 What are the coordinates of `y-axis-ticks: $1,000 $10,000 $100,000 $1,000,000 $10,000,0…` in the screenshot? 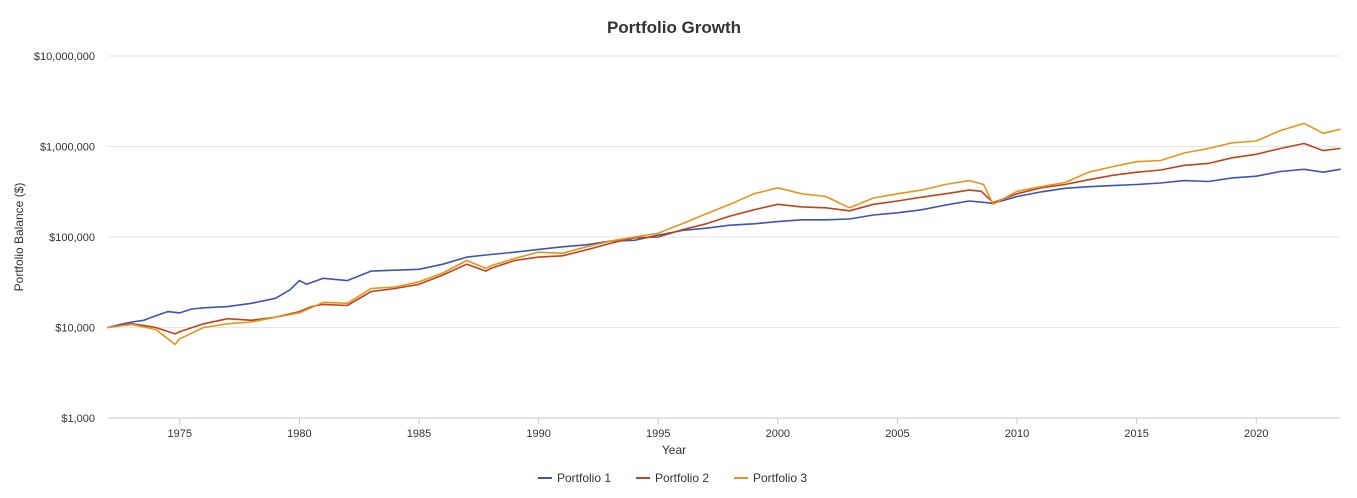 It's located at (64, 238).